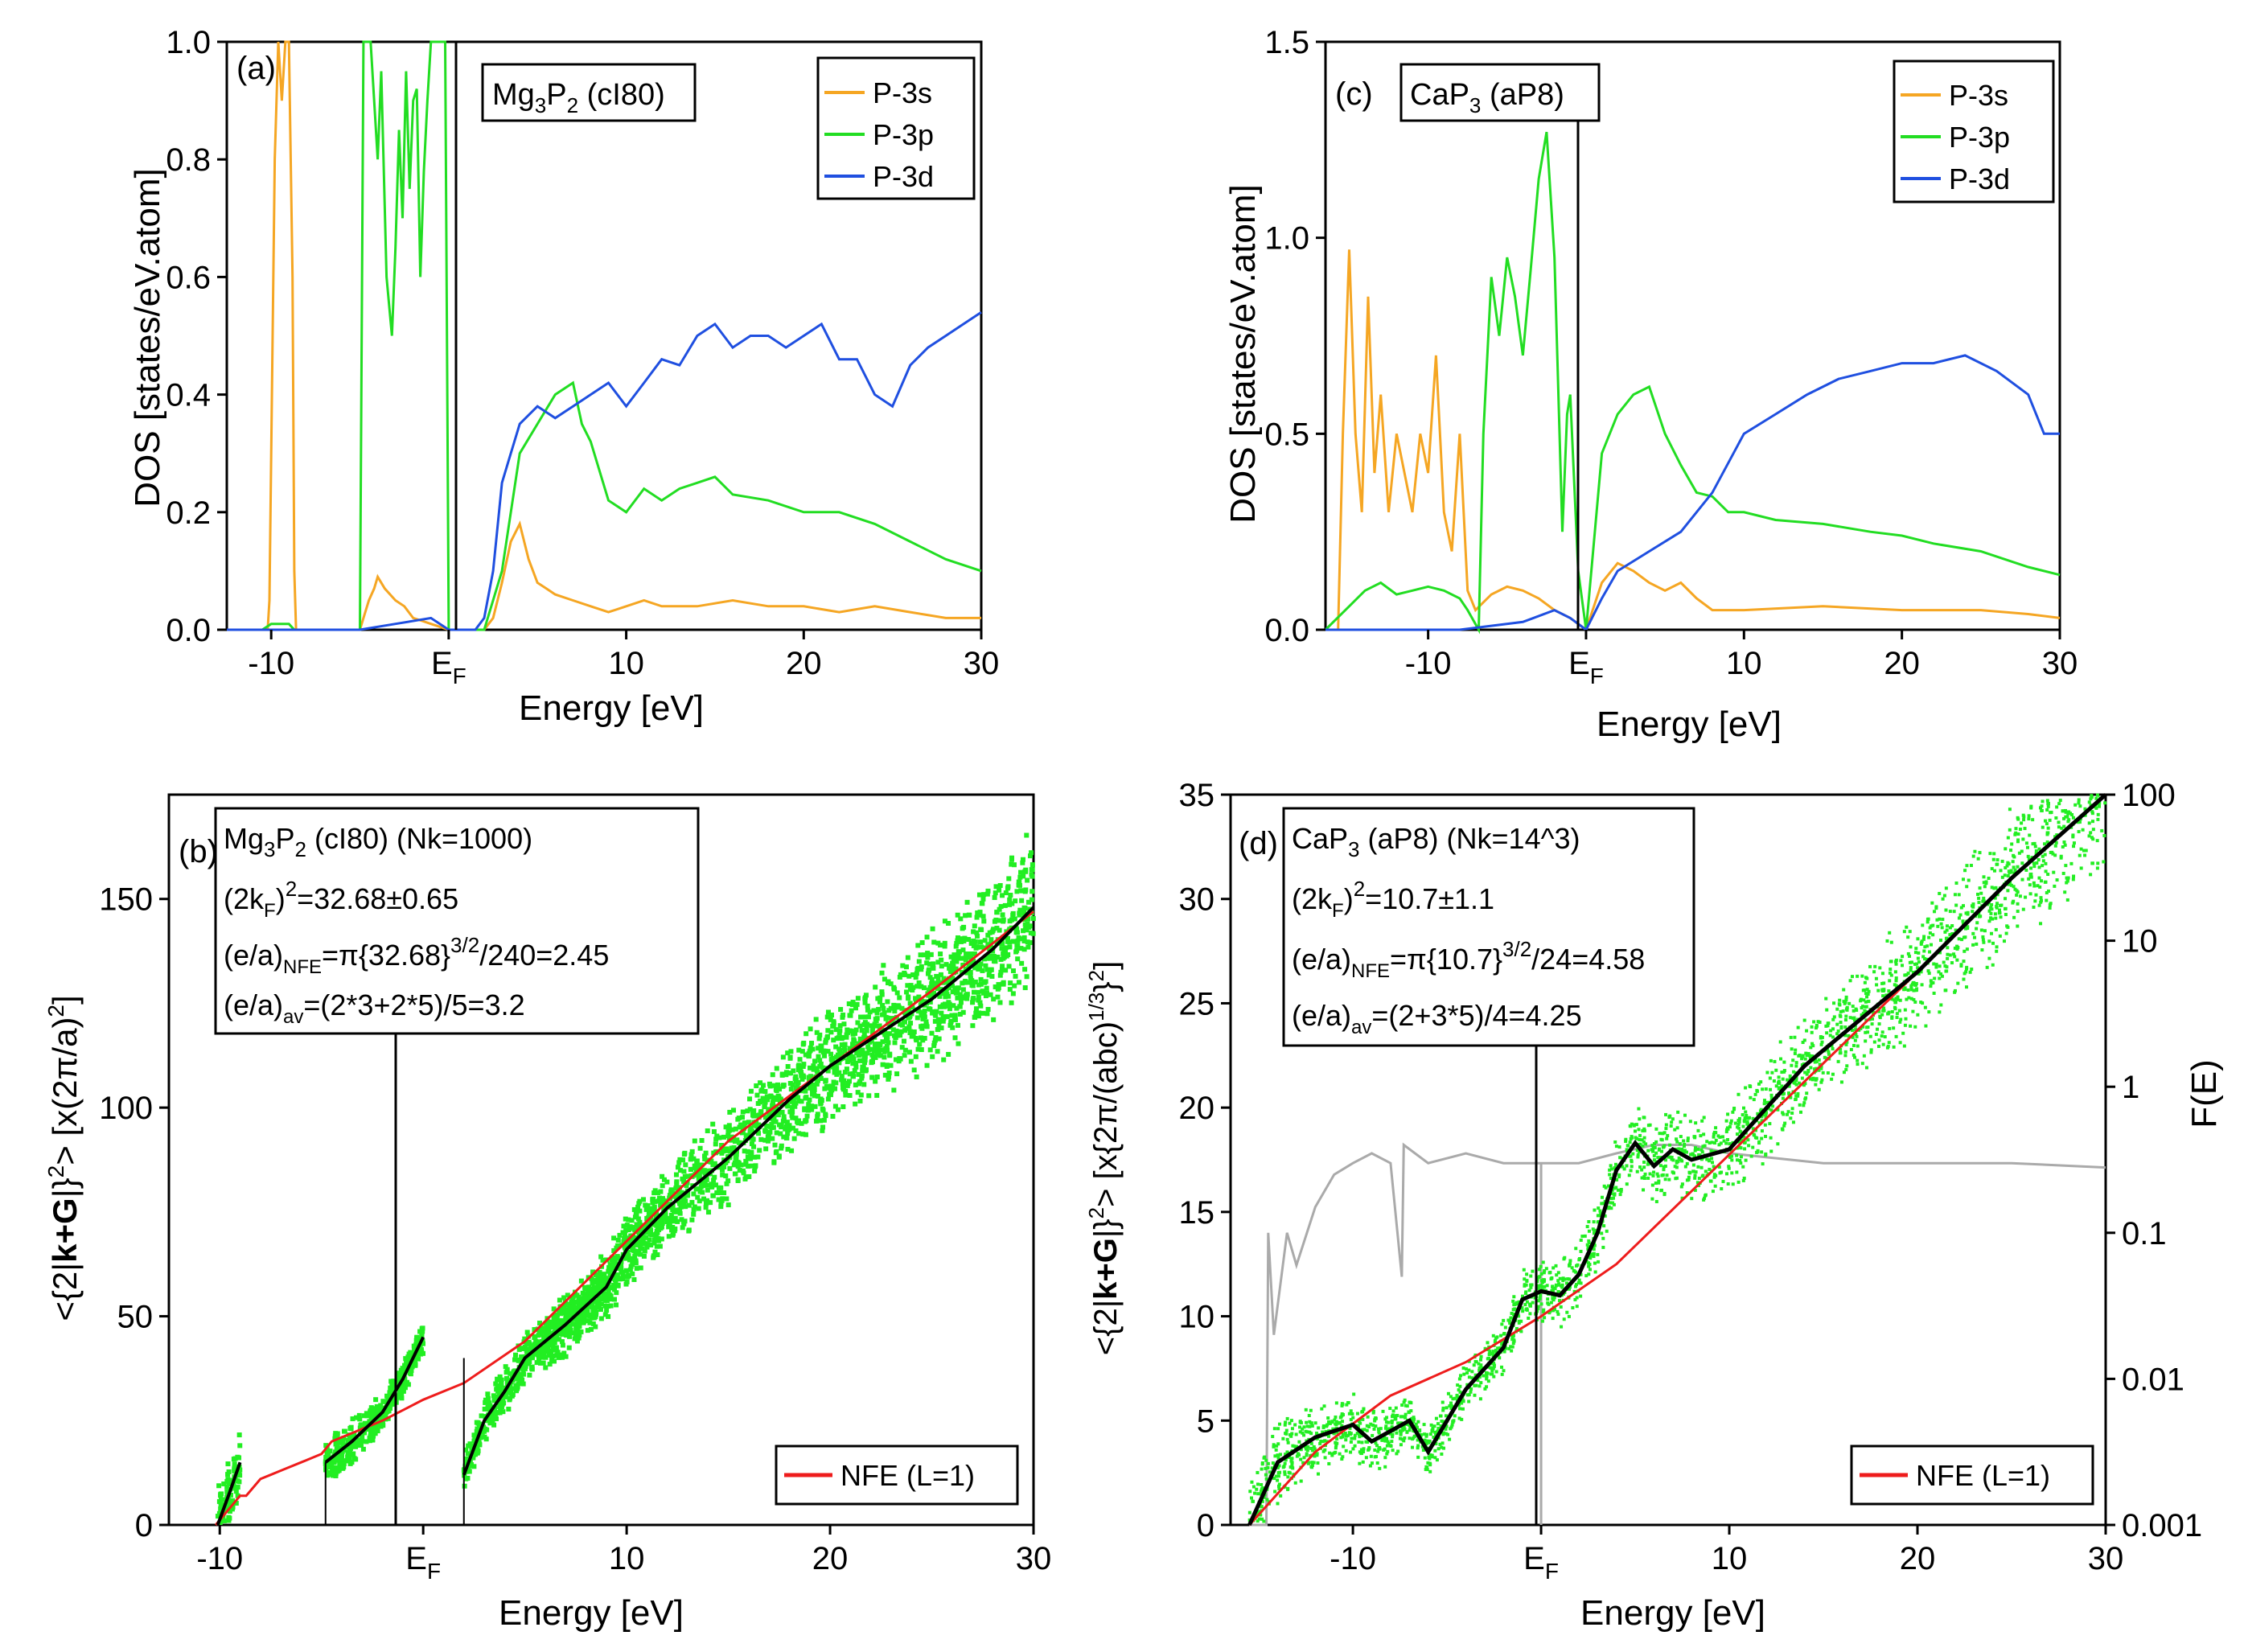  What do you see at coordinates (375, 1400) in the screenshot?
I see `panel-b-average-line` at bounding box center [375, 1400].